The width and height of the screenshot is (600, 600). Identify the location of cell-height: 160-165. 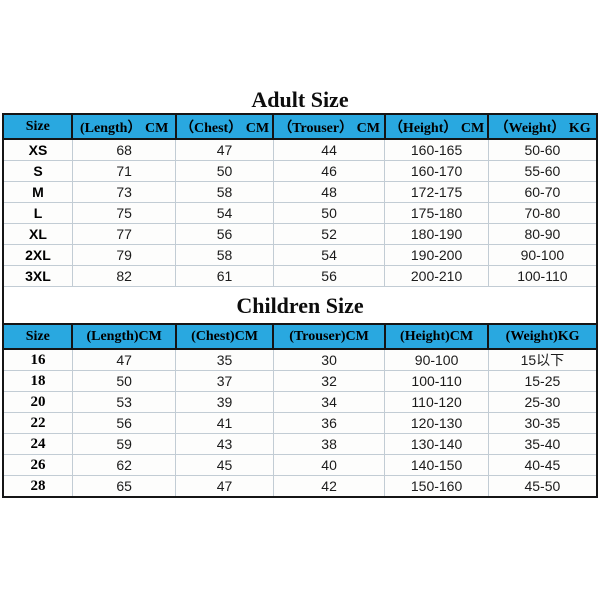
(436, 149).